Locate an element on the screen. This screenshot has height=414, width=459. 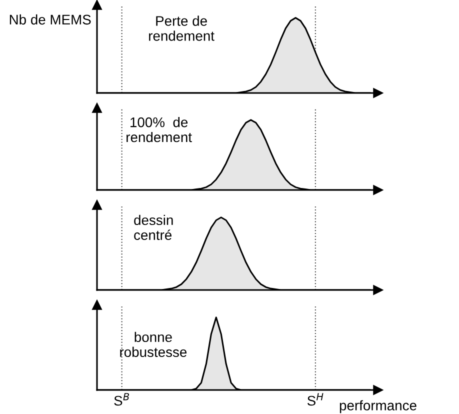
x-tick-label: S$^{B}$ is located at coordinates (122, 399).